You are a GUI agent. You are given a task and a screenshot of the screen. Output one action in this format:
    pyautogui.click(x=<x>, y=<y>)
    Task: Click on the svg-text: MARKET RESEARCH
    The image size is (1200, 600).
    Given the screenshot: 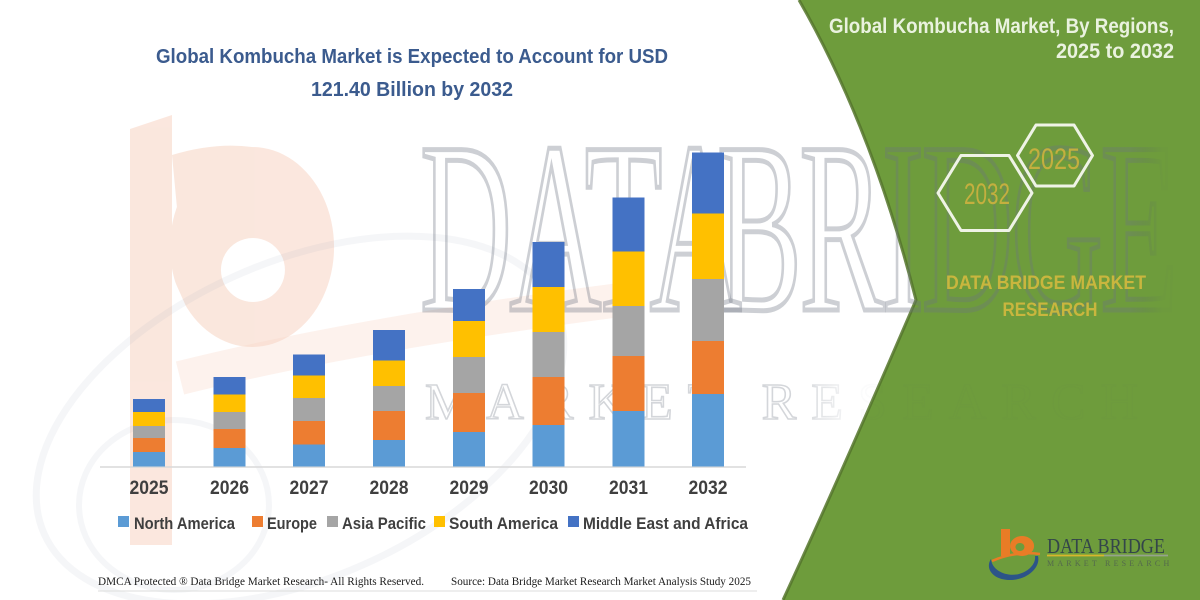 What is the action you would take?
    pyautogui.click(x=1109, y=563)
    